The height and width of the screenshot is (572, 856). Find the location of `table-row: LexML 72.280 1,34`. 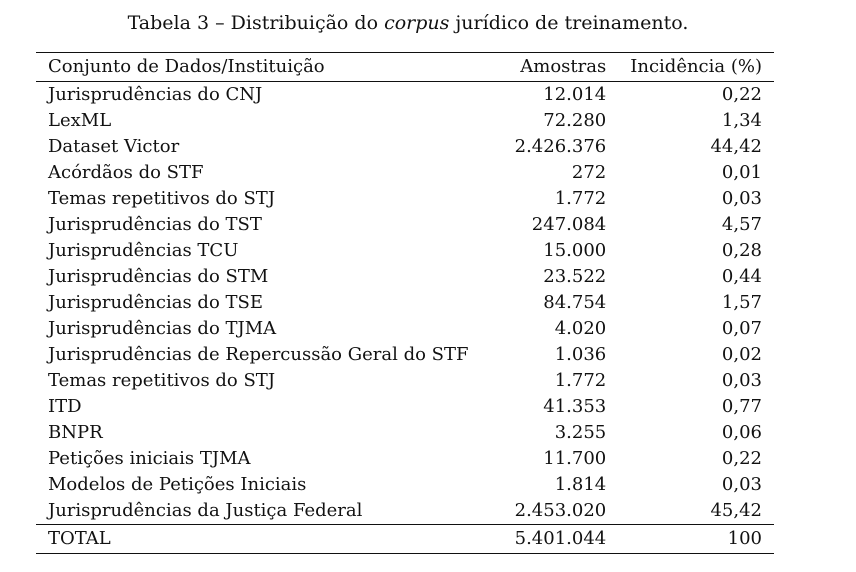

table-row: LexML 72.280 1,34 is located at coordinates (405, 121).